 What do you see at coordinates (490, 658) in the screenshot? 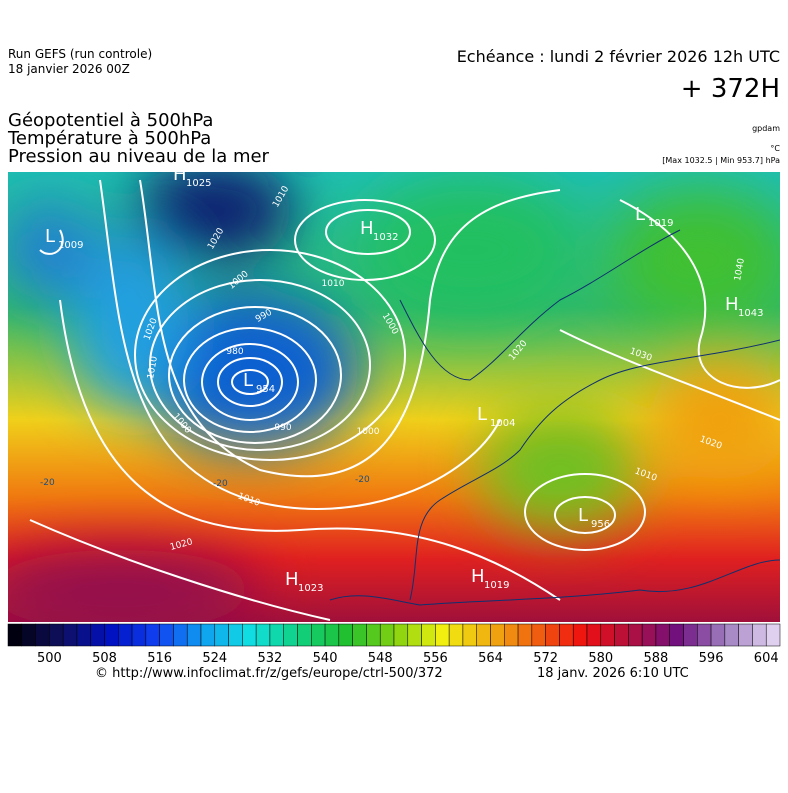
I see `colorbar-label: 564` at bounding box center [490, 658].